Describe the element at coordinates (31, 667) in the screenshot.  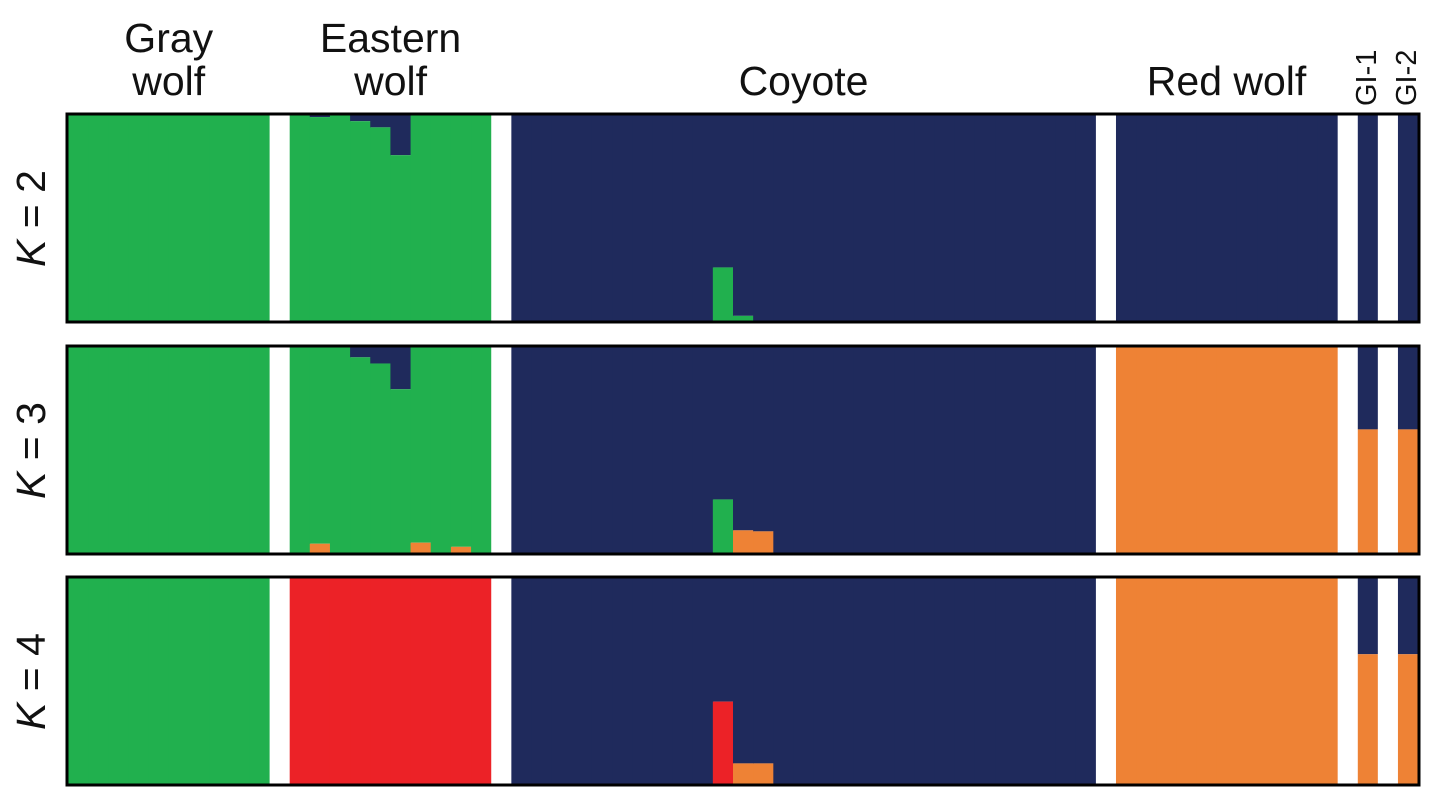
I see `k-value: = 4` at that location.